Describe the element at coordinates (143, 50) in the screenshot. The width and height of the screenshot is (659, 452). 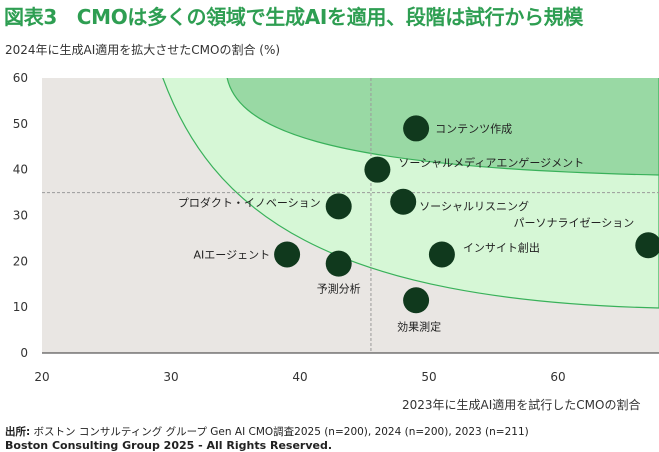
I see `y-axis-title: 2024年に生成AI適用を拡大させたCMOの割合 (%)` at that location.